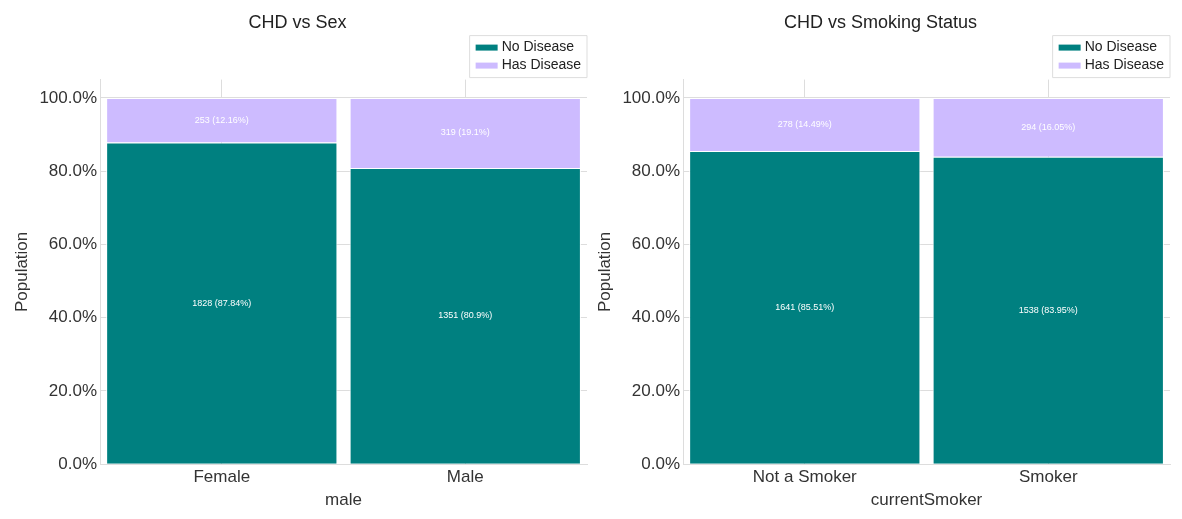 The width and height of the screenshot is (1182, 519). What do you see at coordinates (1048, 477) in the screenshot?
I see `x-tick-label: Smoker` at bounding box center [1048, 477].